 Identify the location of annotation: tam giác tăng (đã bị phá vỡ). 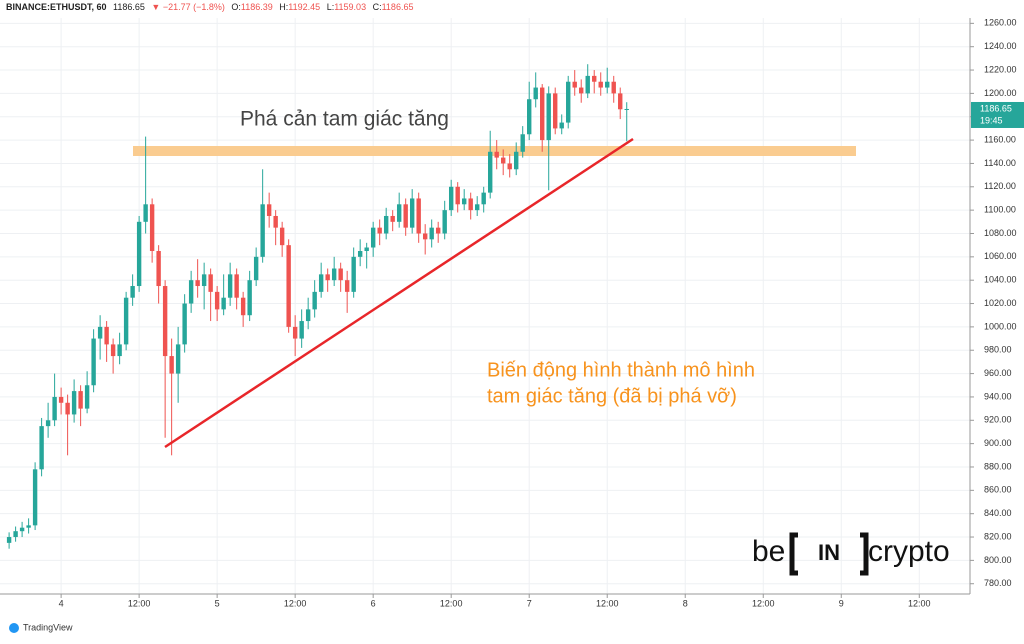
(612, 396).